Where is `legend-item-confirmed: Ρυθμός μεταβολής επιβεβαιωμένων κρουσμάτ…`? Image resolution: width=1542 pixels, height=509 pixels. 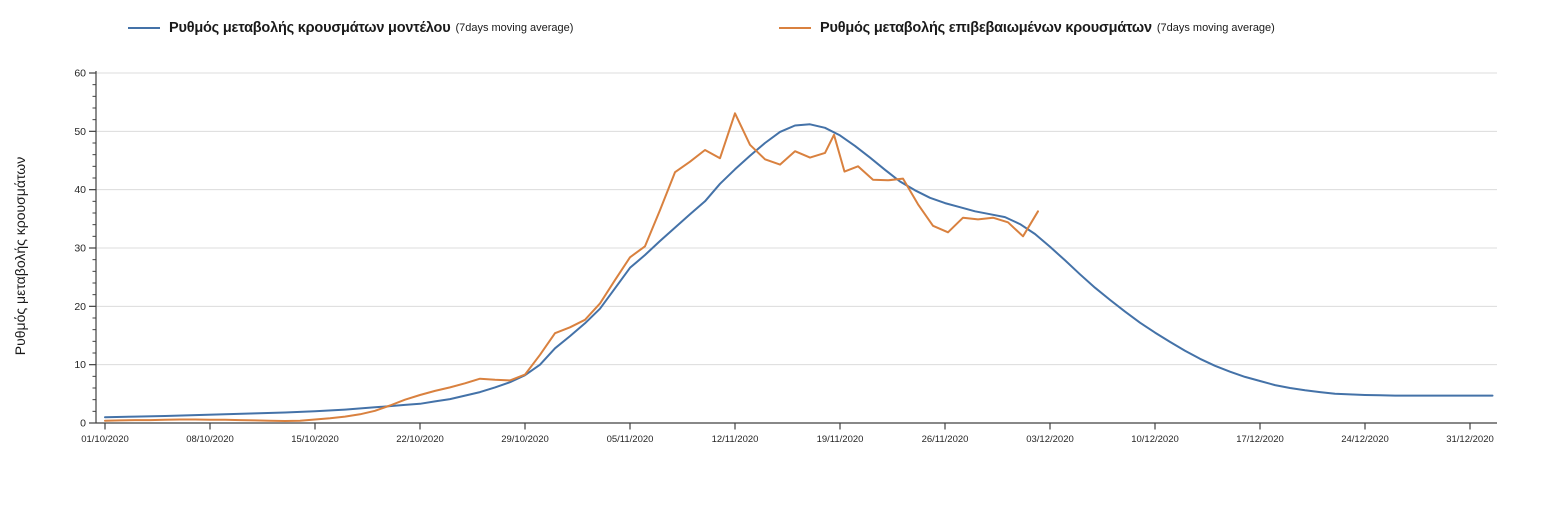 legend-item-confirmed: Ρυθμός μεταβολής επιβεβαιωμένων κρουσμάτ… is located at coordinates (1027, 28).